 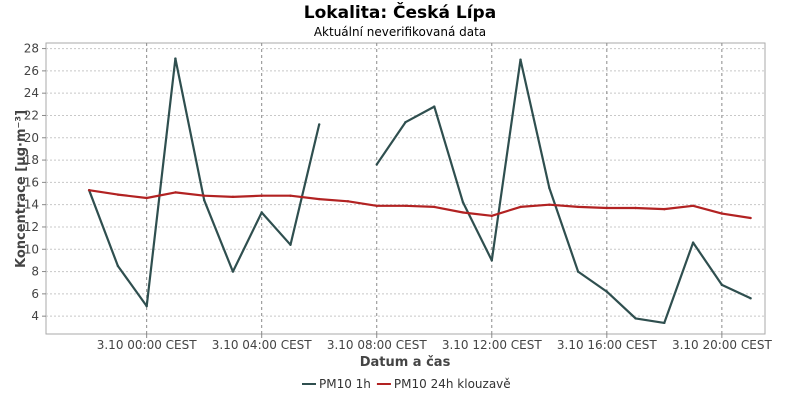 I want to click on x-axis-title: Datum a čas, so click(x=405, y=362).